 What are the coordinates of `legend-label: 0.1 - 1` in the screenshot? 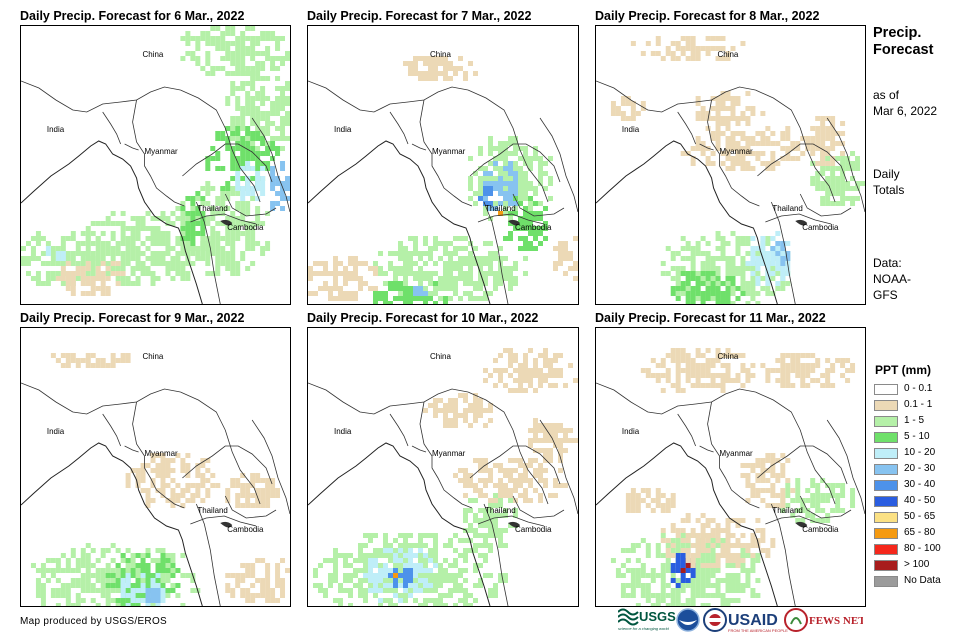 It's located at (918, 404).